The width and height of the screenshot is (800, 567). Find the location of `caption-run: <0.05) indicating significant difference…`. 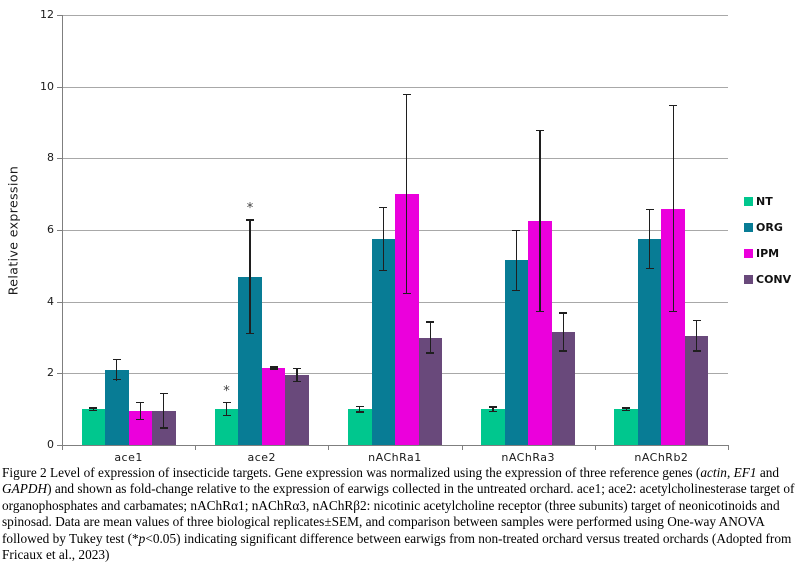

caption-run: <0.05) indicating significant difference… is located at coordinates (397, 546).